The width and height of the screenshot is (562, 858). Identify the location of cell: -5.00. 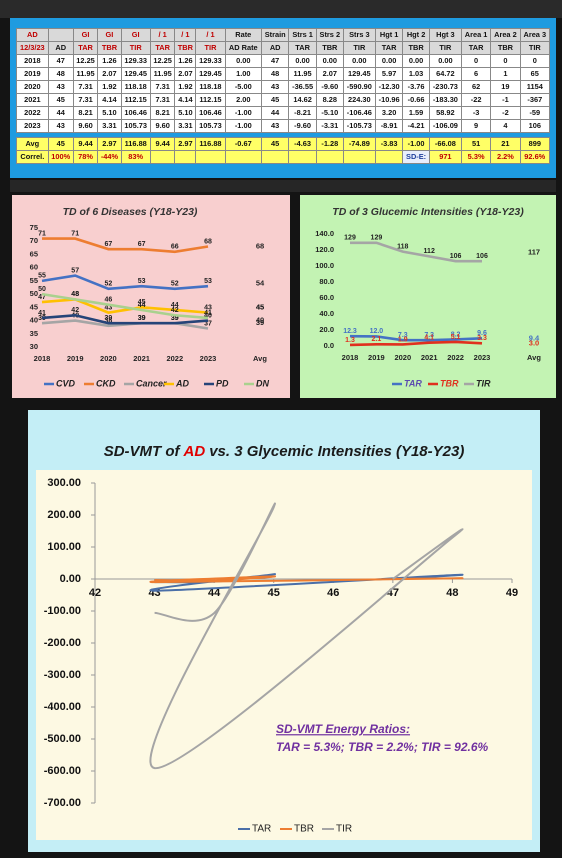
(243, 87).